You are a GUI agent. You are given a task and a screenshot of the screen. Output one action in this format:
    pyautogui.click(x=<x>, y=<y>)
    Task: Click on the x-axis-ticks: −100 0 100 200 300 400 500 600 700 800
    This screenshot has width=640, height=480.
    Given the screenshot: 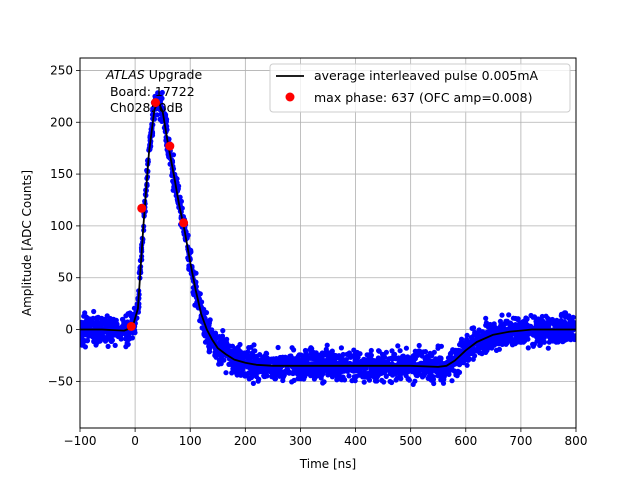 What is the action you would take?
    pyautogui.click(x=325, y=438)
    